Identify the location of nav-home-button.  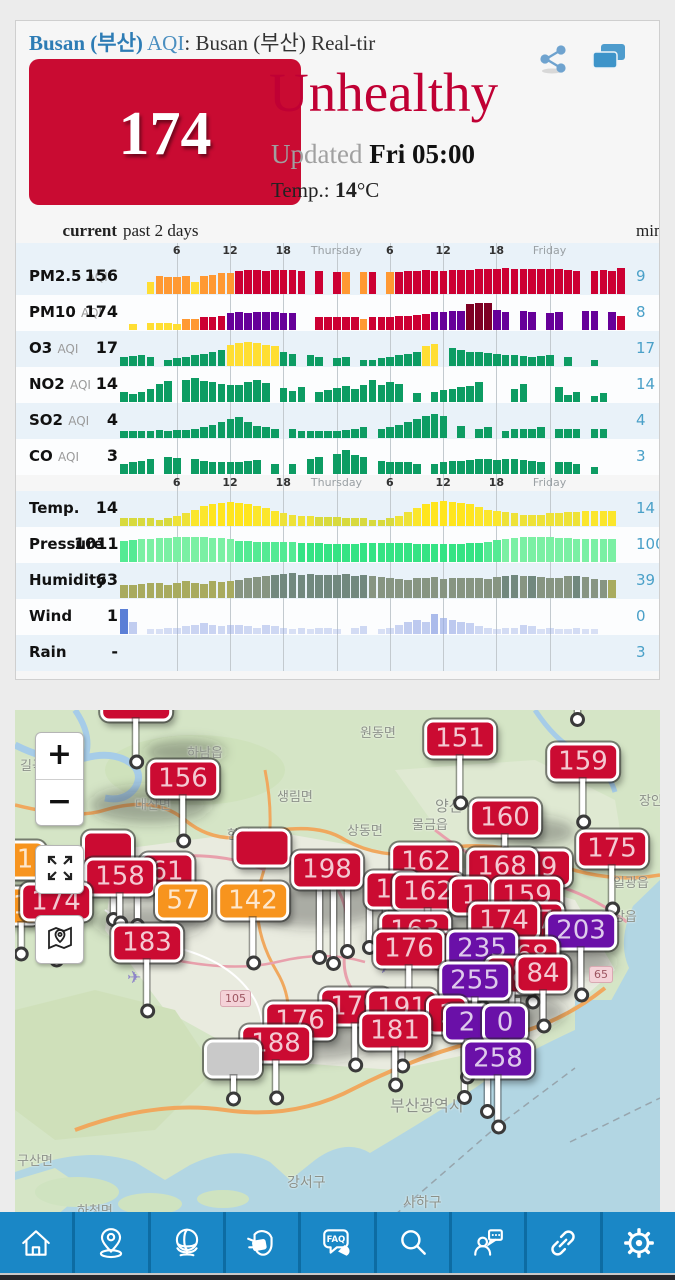
(36, 1242).